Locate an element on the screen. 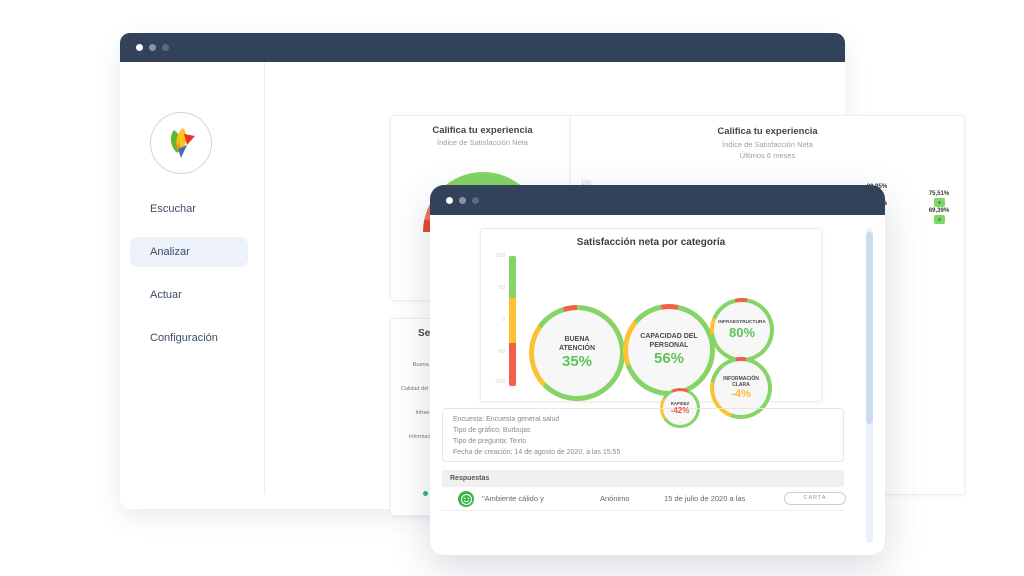 The width and height of the screenshot is (1024, 576). gauge-card-subtitle: Índice de Satisfacción Neta is located at coordinates (482, 142).